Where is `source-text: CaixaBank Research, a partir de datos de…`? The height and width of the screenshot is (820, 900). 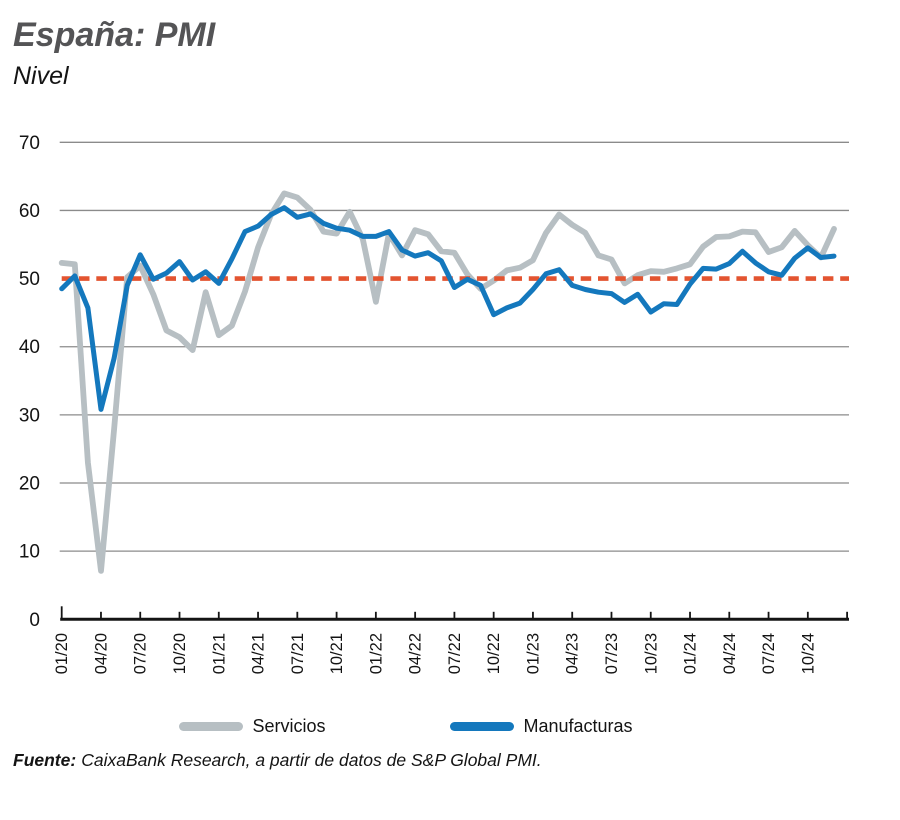
source-text: CaixaBank Research, a partir de datos de… is located at coordinates (311, 760).